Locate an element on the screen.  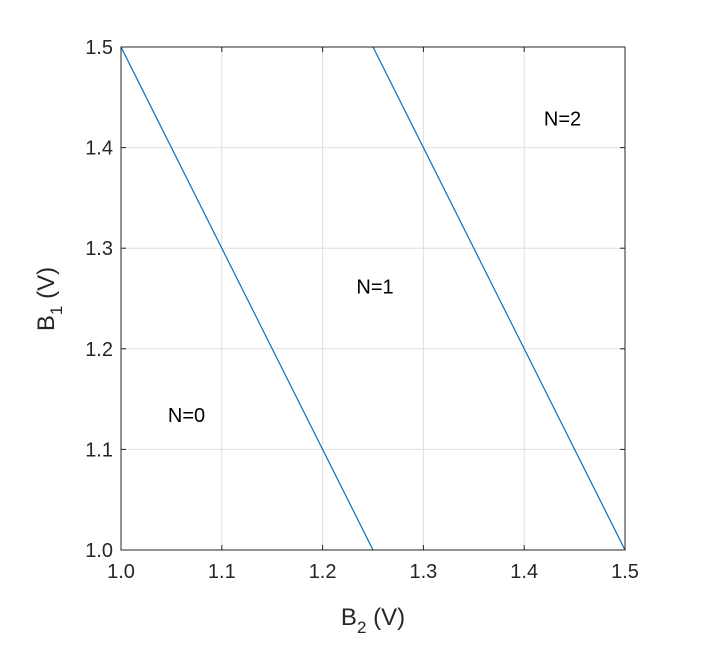
y-tick-label: 1.5 is located at coordinates (99, 48).